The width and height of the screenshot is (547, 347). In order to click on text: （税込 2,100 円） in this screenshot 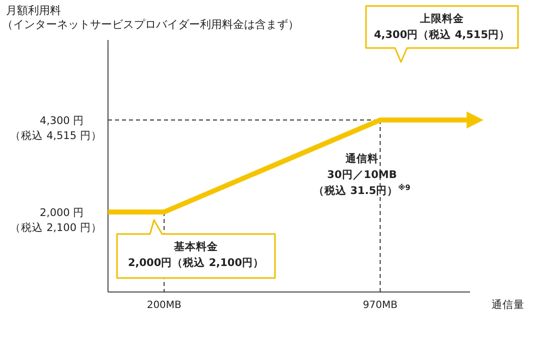, I will do `click(56, 227)`.